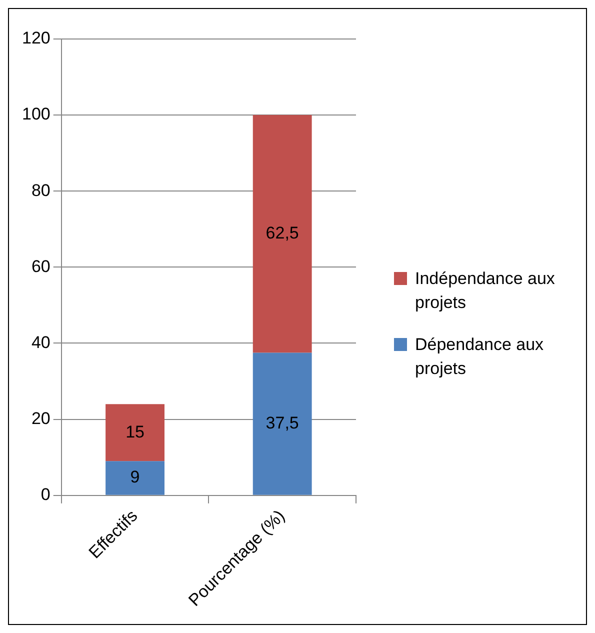  I want to click on legend-label: Indépendance aux projets, so click(485, 291).